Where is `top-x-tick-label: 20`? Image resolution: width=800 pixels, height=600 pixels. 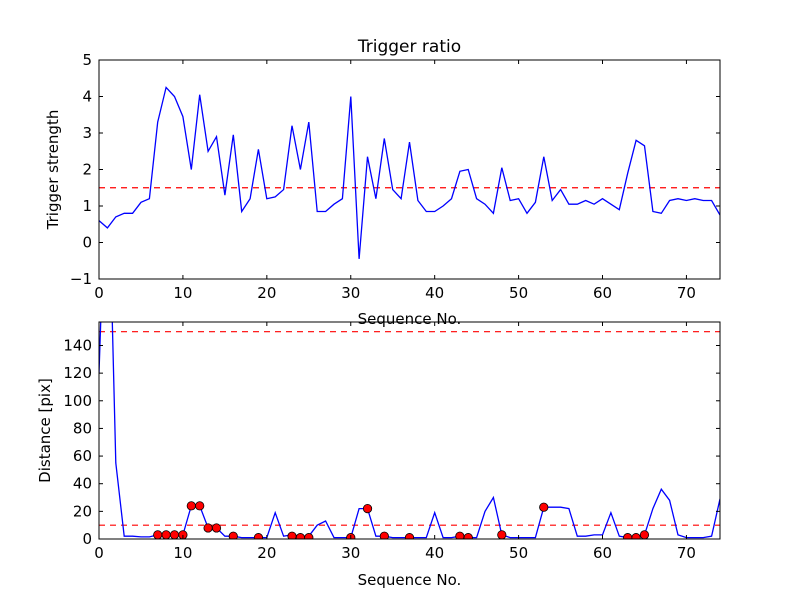 top-x-tick-label: 20 is located at coordinates (266, 293).